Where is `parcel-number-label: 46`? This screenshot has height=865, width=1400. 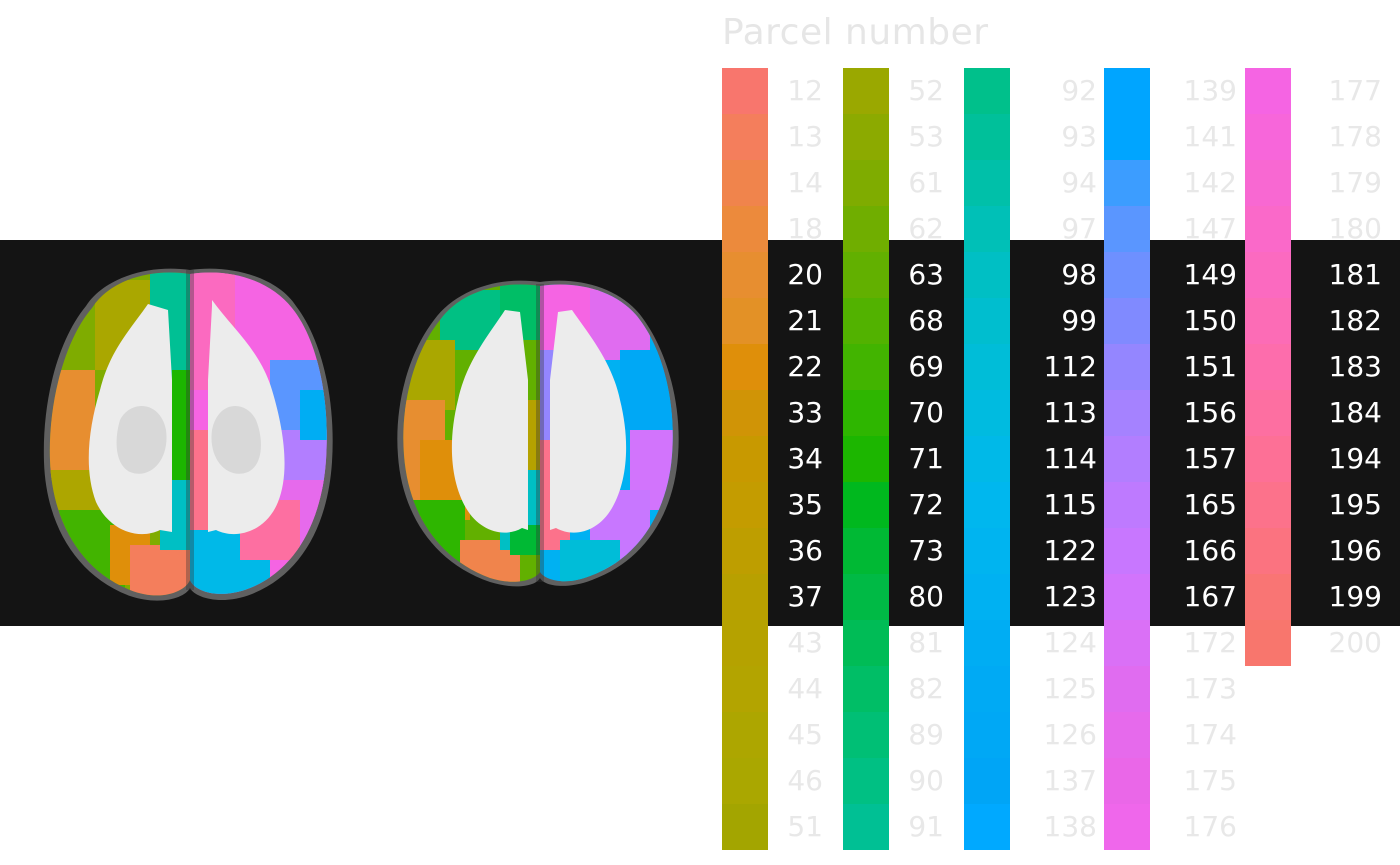 parcel-number-label: 46 is located at coordinates (805, 780).